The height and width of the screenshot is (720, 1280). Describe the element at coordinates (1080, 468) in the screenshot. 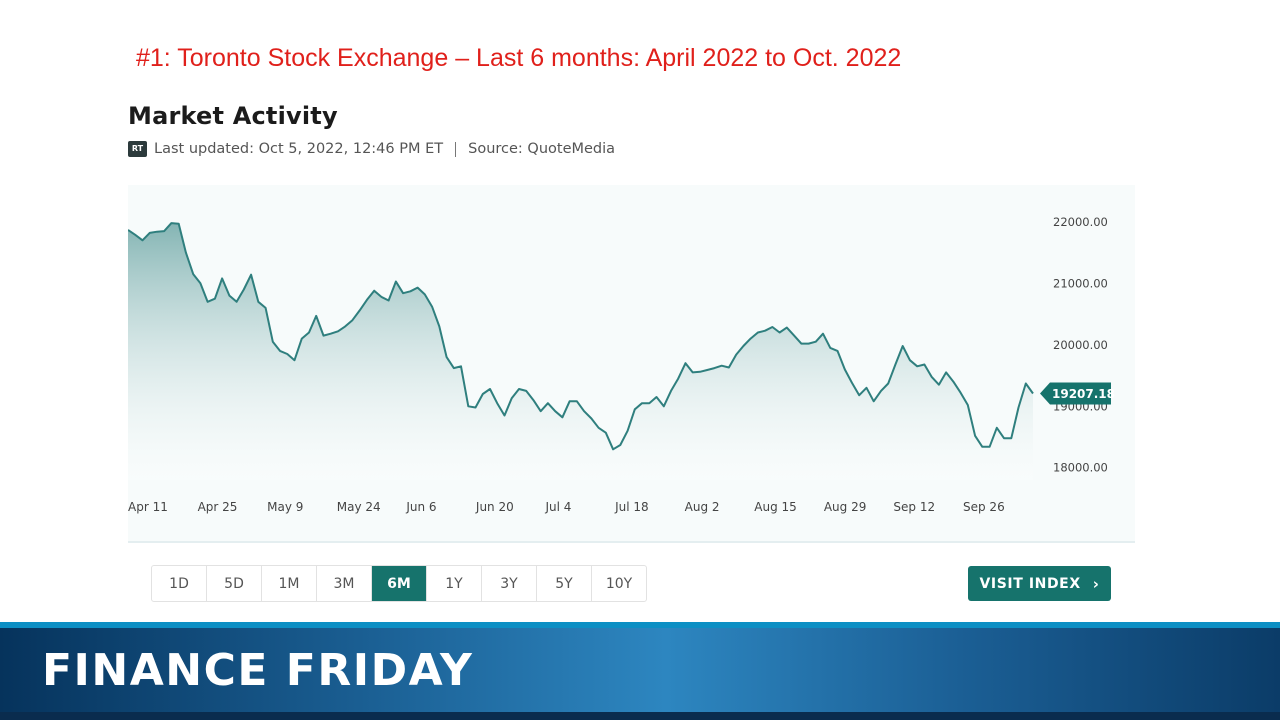

I see `y-tick-label: 18000.00` at that location.